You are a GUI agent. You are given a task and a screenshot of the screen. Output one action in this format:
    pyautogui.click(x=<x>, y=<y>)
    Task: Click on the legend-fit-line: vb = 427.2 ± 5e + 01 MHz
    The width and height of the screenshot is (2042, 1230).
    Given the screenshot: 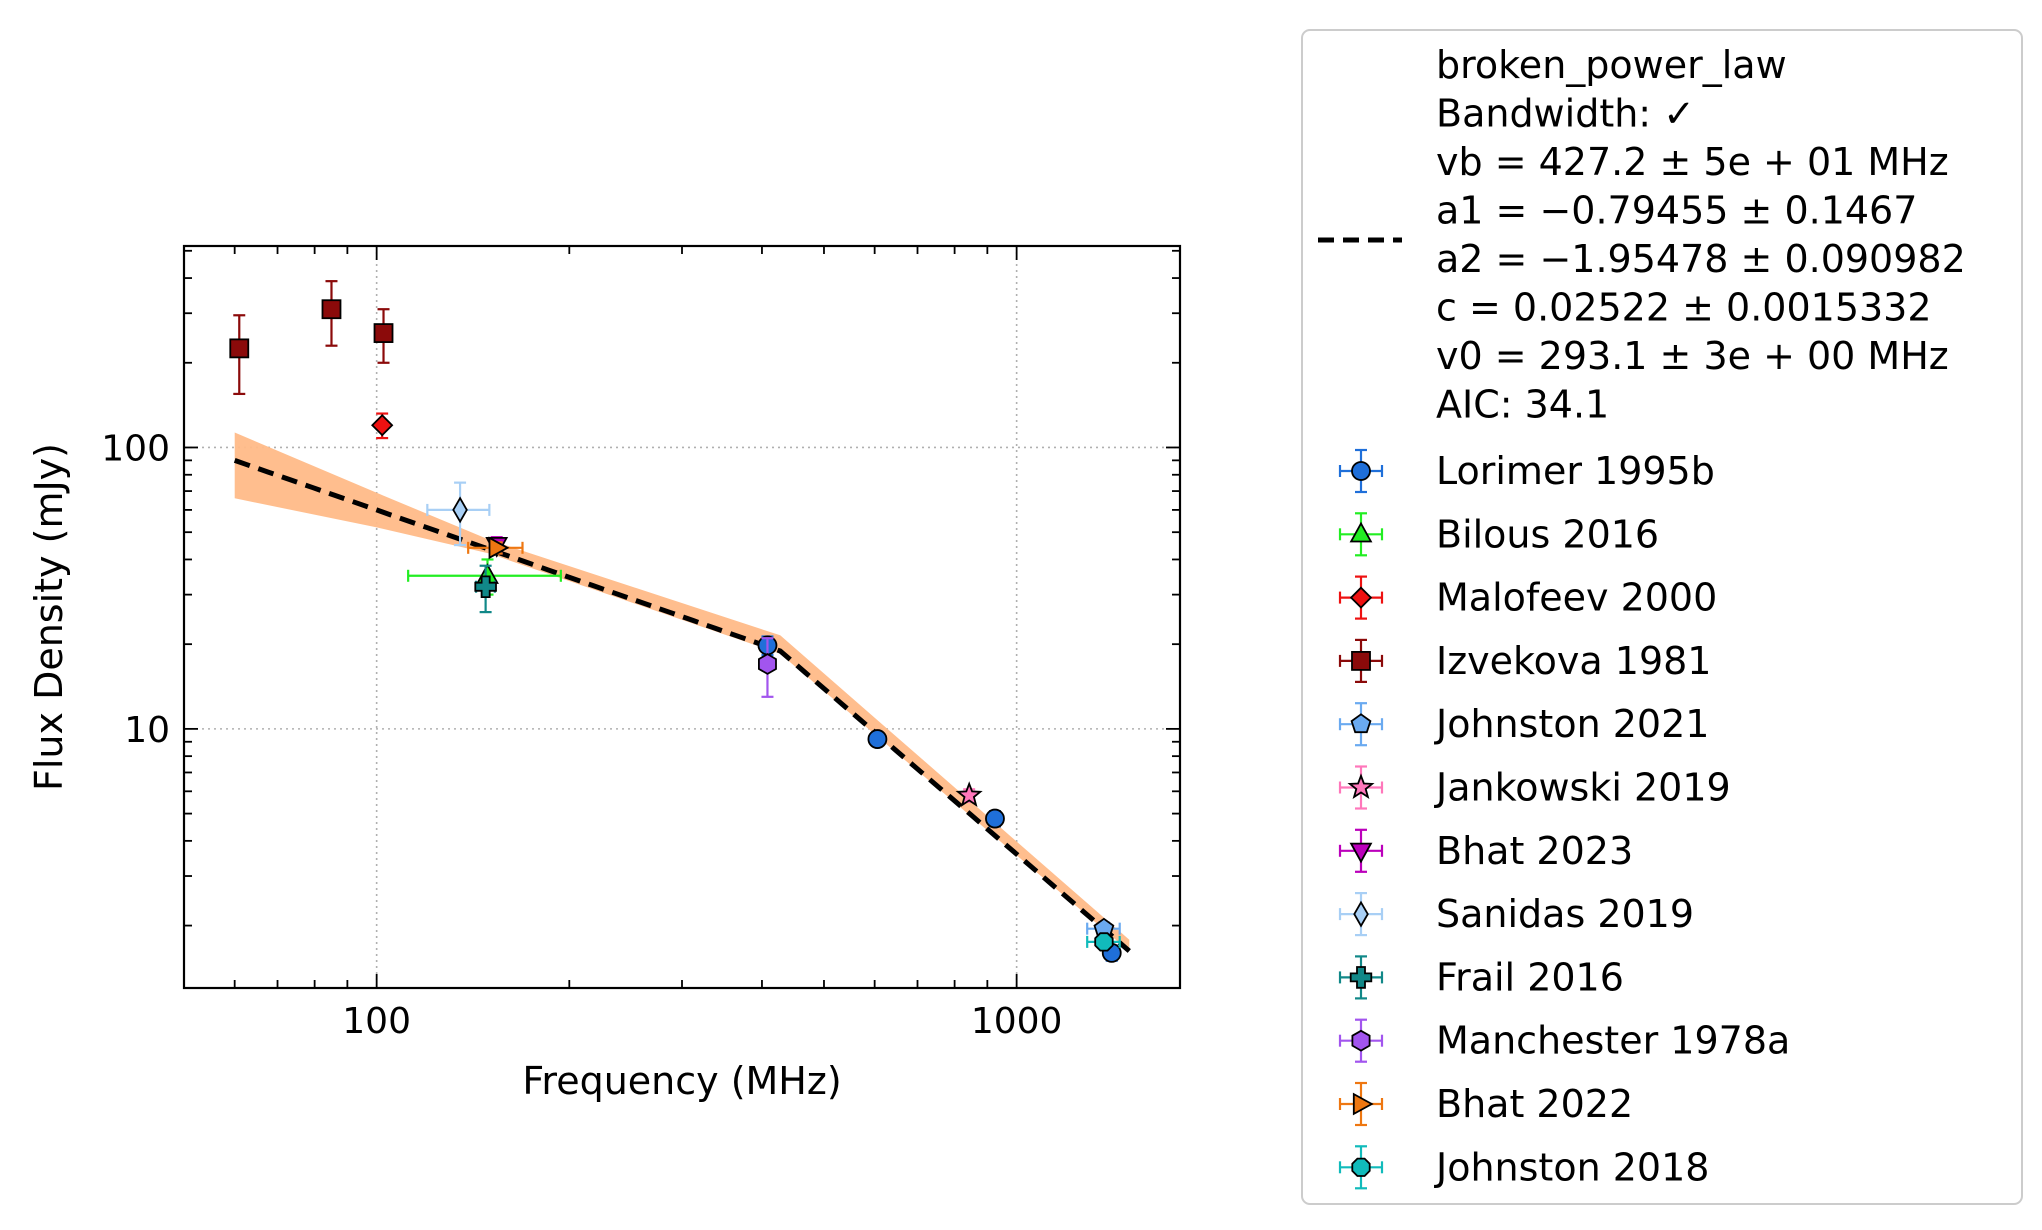 What is the action you would take?
    pyautogui.click(x=1692, y=162)
    